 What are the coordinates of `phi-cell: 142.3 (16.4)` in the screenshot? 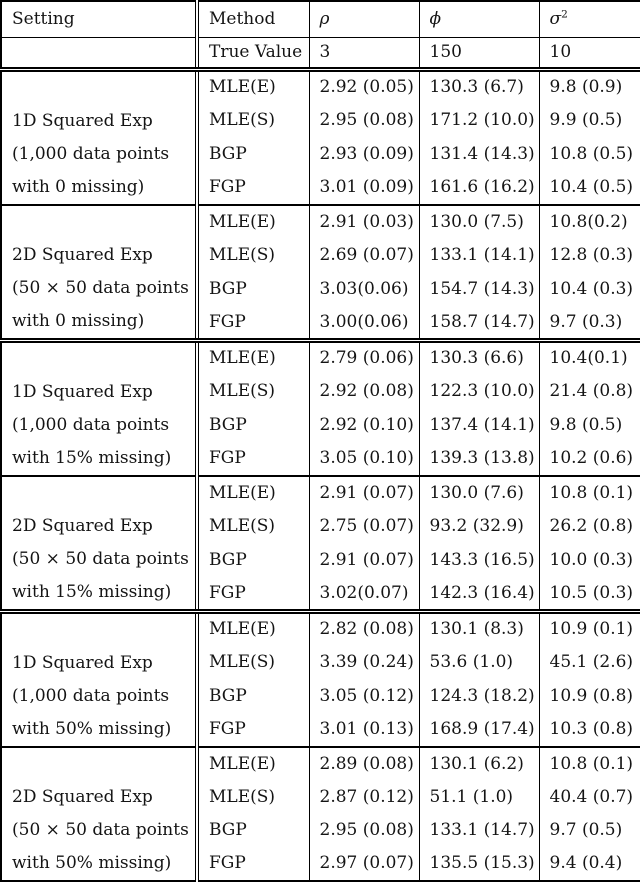 It's located at (479, 595).